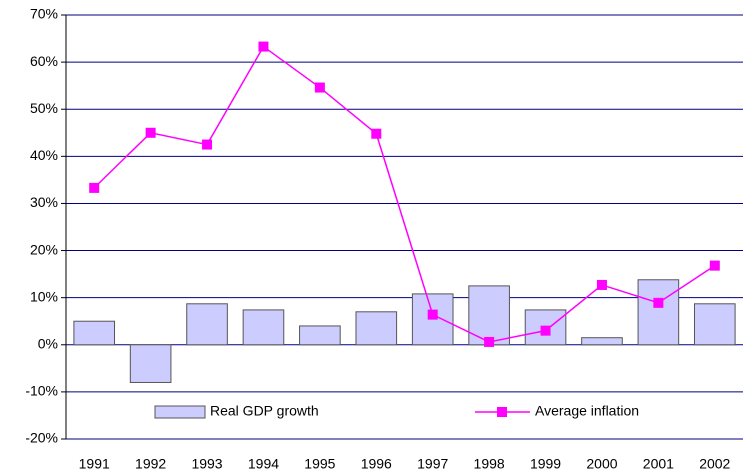  I want to click on y-tick-label: 20%, so click(44, 249).